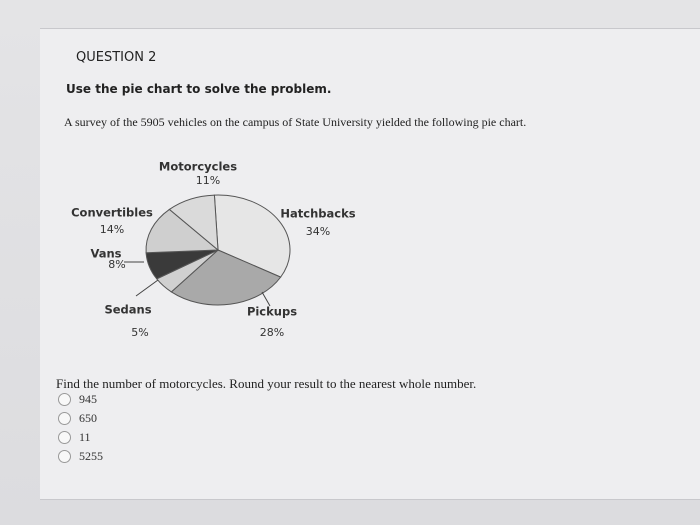 Image resolution: width=700 pixels, height=525 pixels. Describe the element at coordinates (105, 254) in the screenshot. I see `slice-label: Vans` at that location.